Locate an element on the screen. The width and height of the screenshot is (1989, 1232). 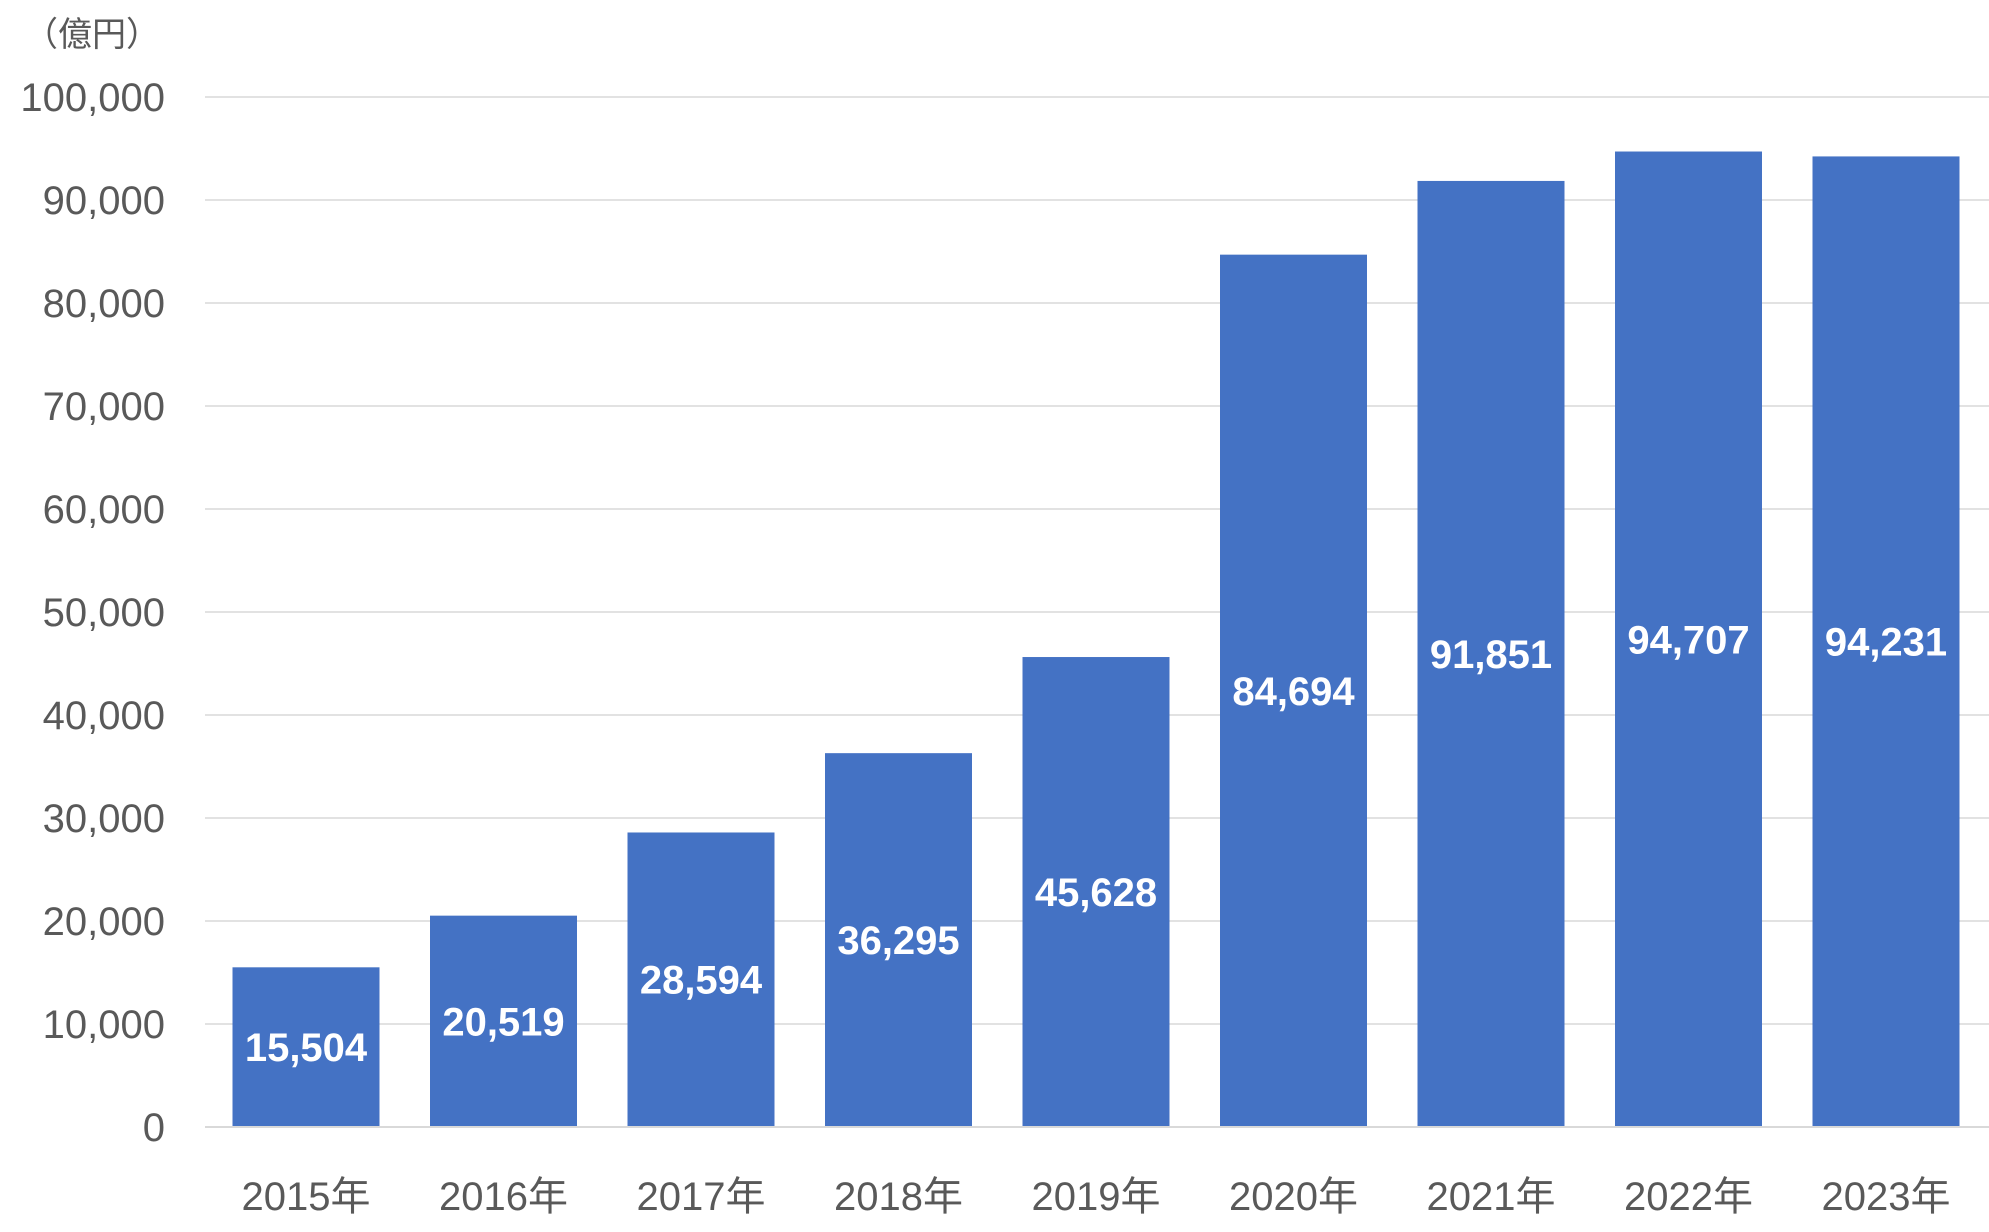
bar-value-label: 45,628 is located at coordinates (1096, 893).